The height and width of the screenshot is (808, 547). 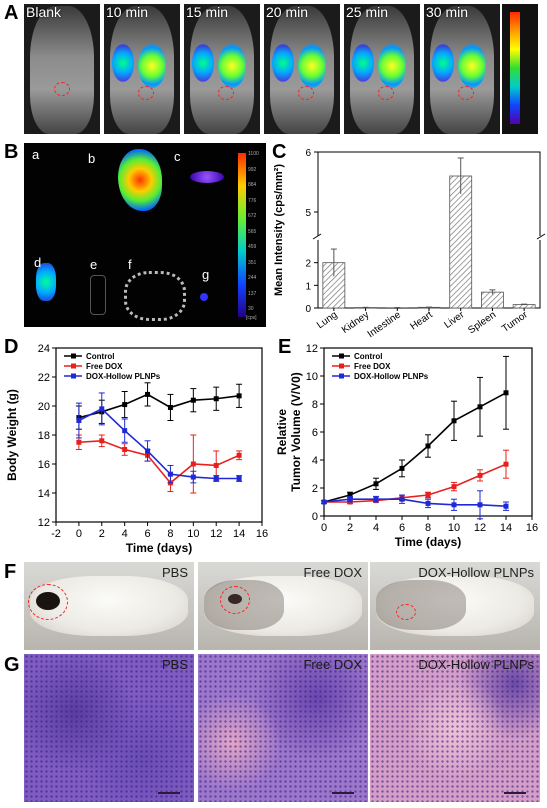 What do you see at coordinates (44, 436) in the screenshot?
I see `y-tick-label: 18` at bounding box center [44, 436].